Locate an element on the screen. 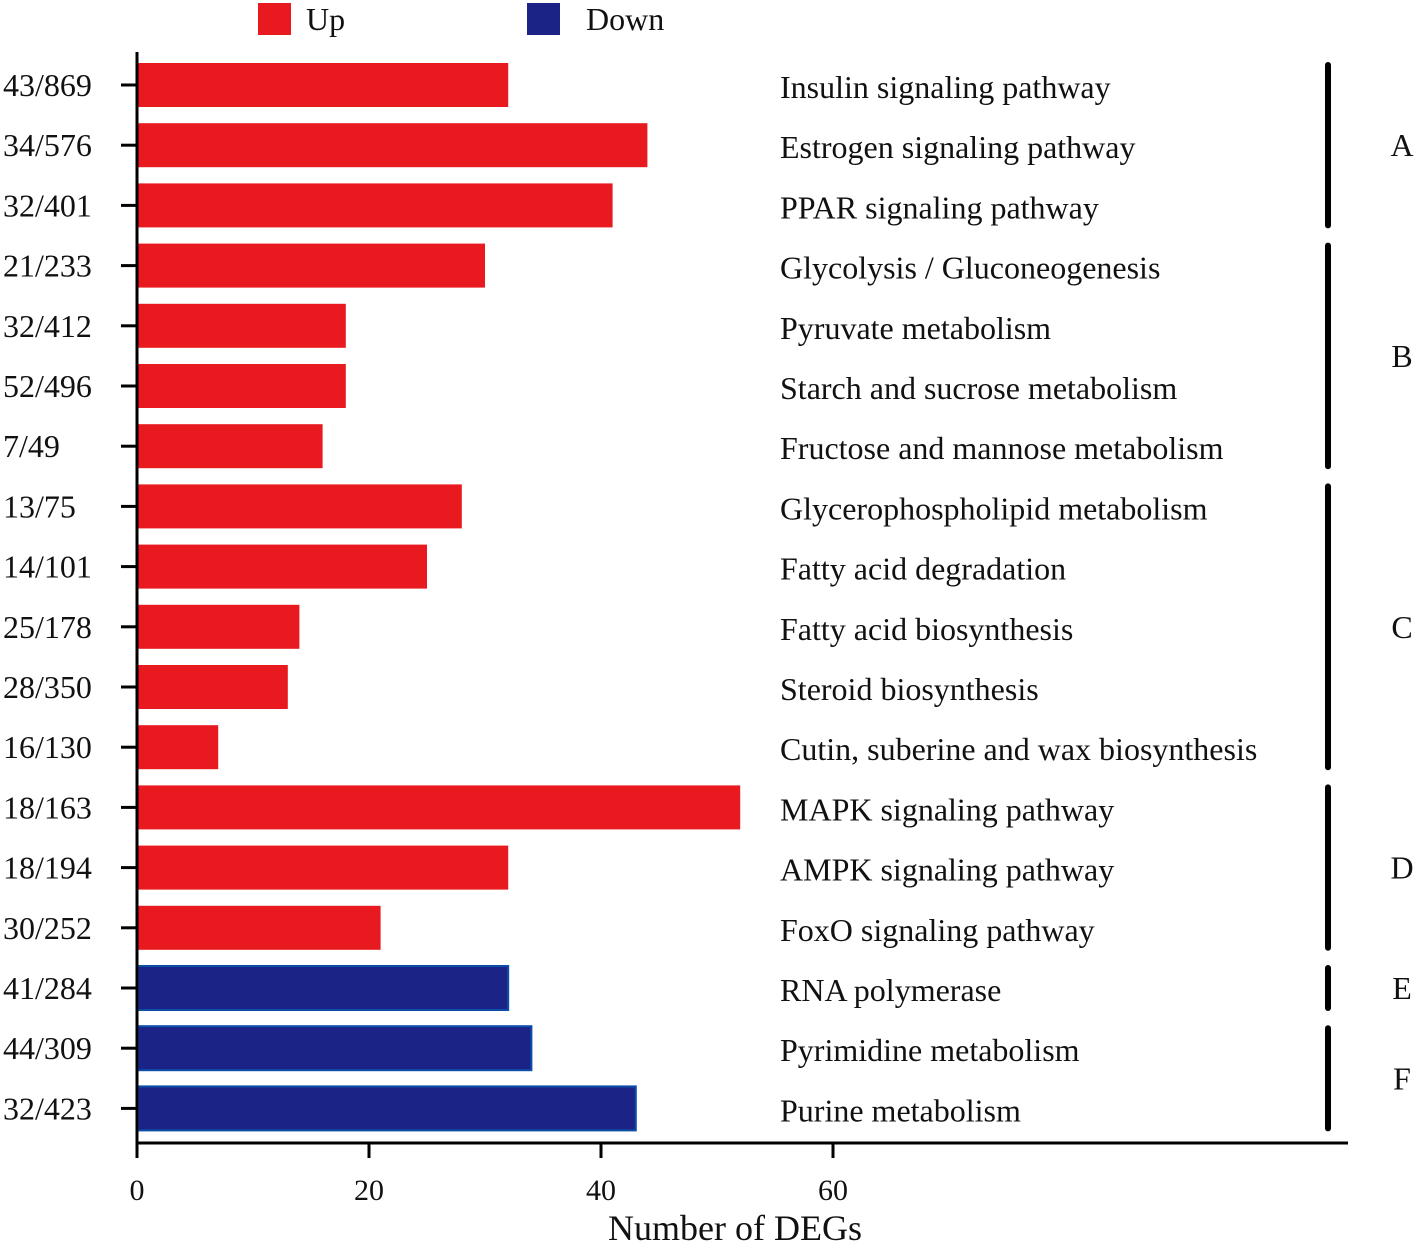 The image size is (1418, 1247). ratio-label: 41/284 is located at coordinates (47, 988).